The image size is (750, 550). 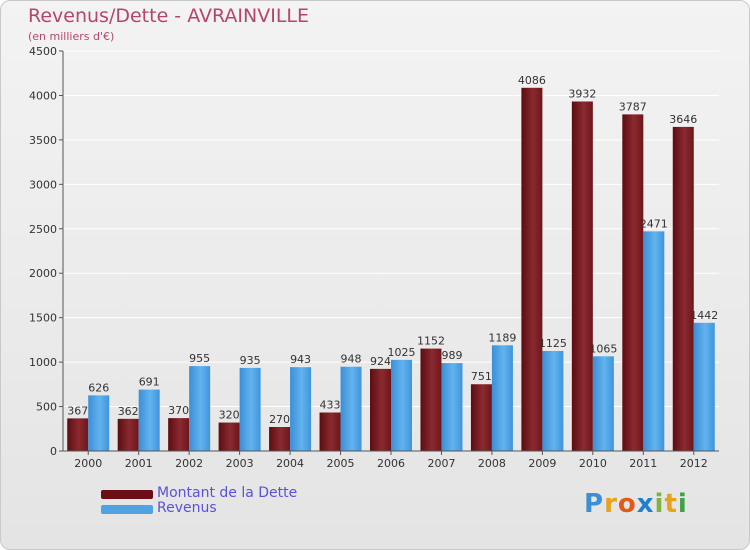 I want to click on data-label-dette: 270, so click(x=279, y=419).